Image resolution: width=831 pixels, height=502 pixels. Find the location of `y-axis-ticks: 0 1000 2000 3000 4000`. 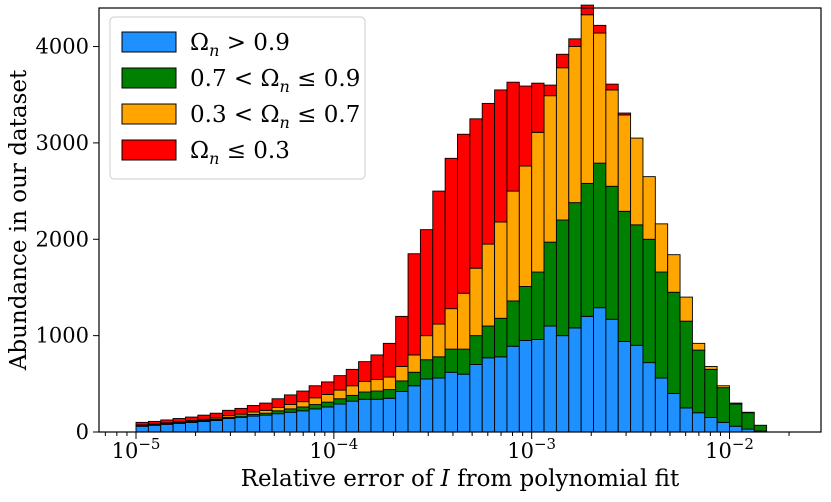

y-axis-ticks: 0 1000 2000 3000 4000 is located at coordinates (67, 239).